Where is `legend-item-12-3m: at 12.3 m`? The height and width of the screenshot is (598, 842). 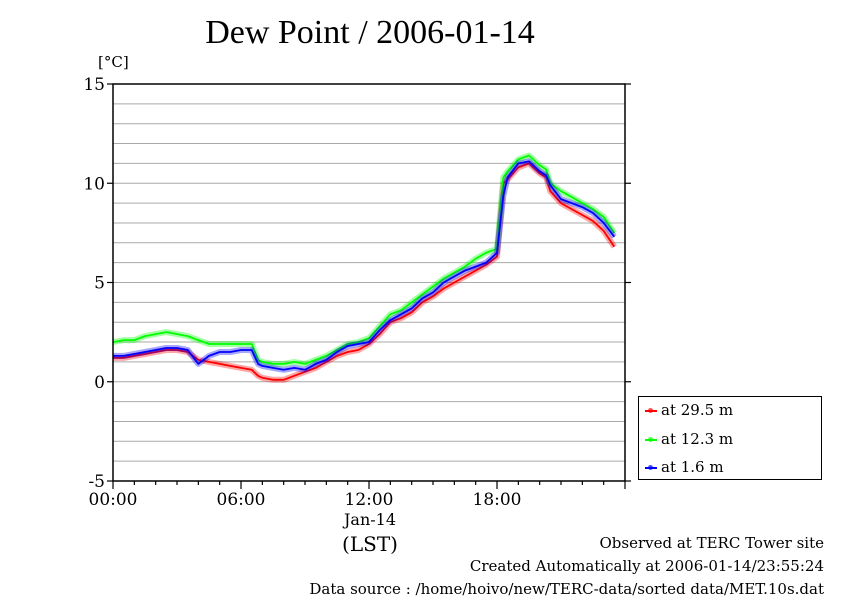
legend-item-12-3m: at 12.3 m is located at coordinates (689, 439).